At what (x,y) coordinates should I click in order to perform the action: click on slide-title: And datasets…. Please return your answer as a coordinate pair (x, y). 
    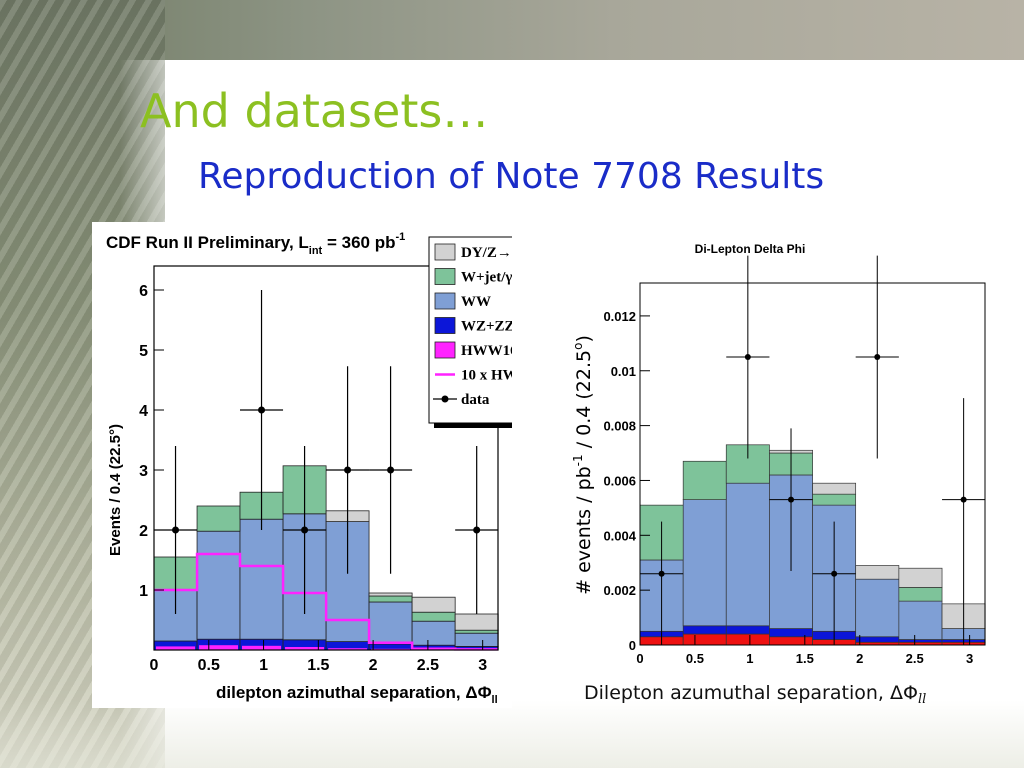
    Looking at the image, I should click on (314, 111).